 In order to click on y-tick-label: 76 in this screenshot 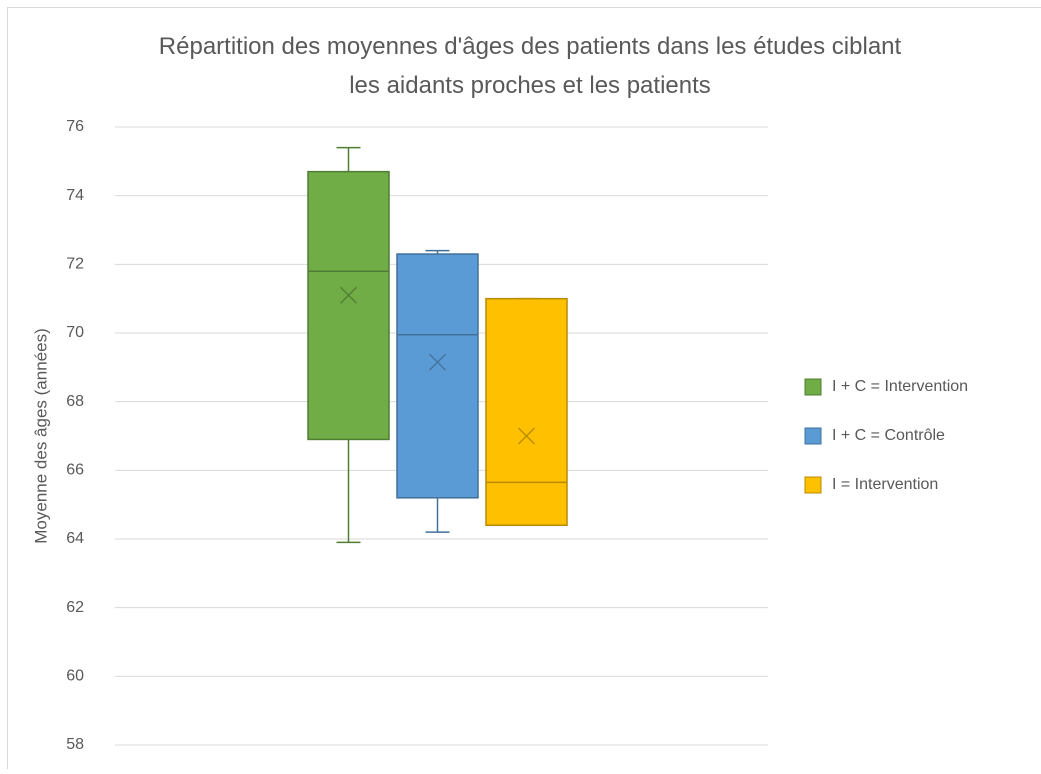, I will do `click(75, 126)`.